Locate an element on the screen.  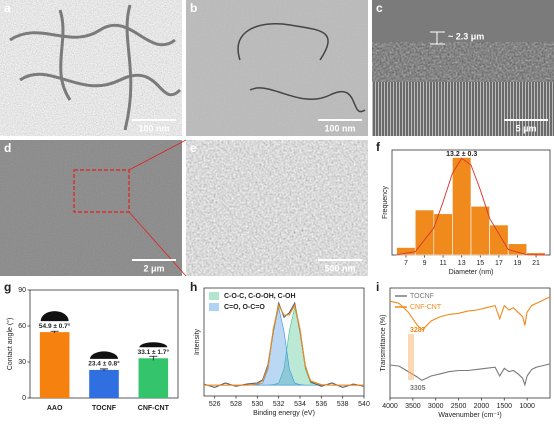
scale-bar-label: 5 μm is located at coordinates (525, 128).